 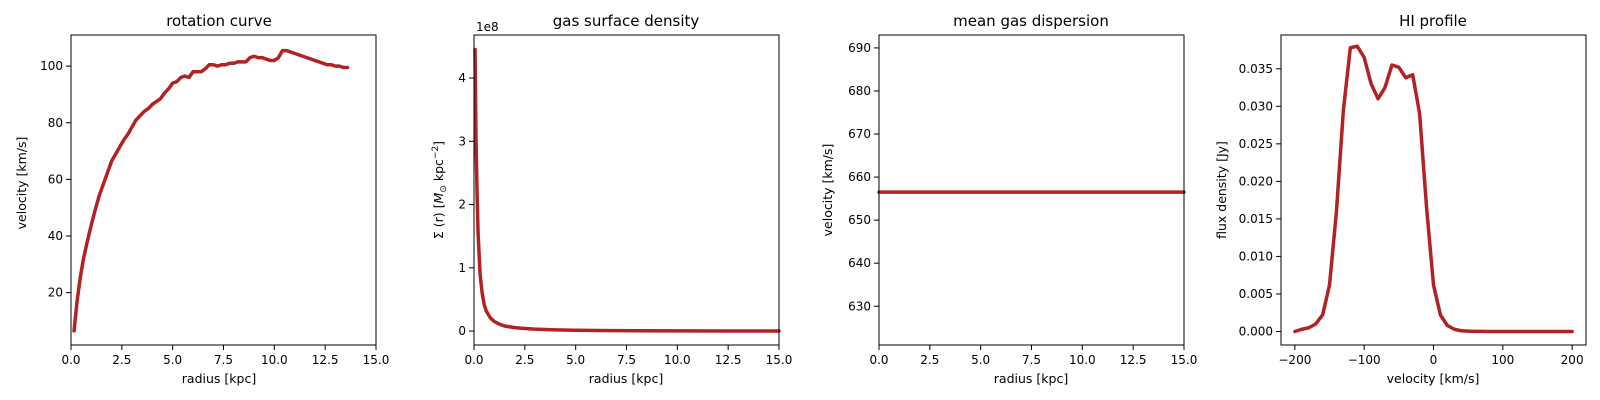 What do you see at coordinates (55, 293) in the screenshot?
I see `panel-1-ytick-label: 20` at bounding box center [55, 293].